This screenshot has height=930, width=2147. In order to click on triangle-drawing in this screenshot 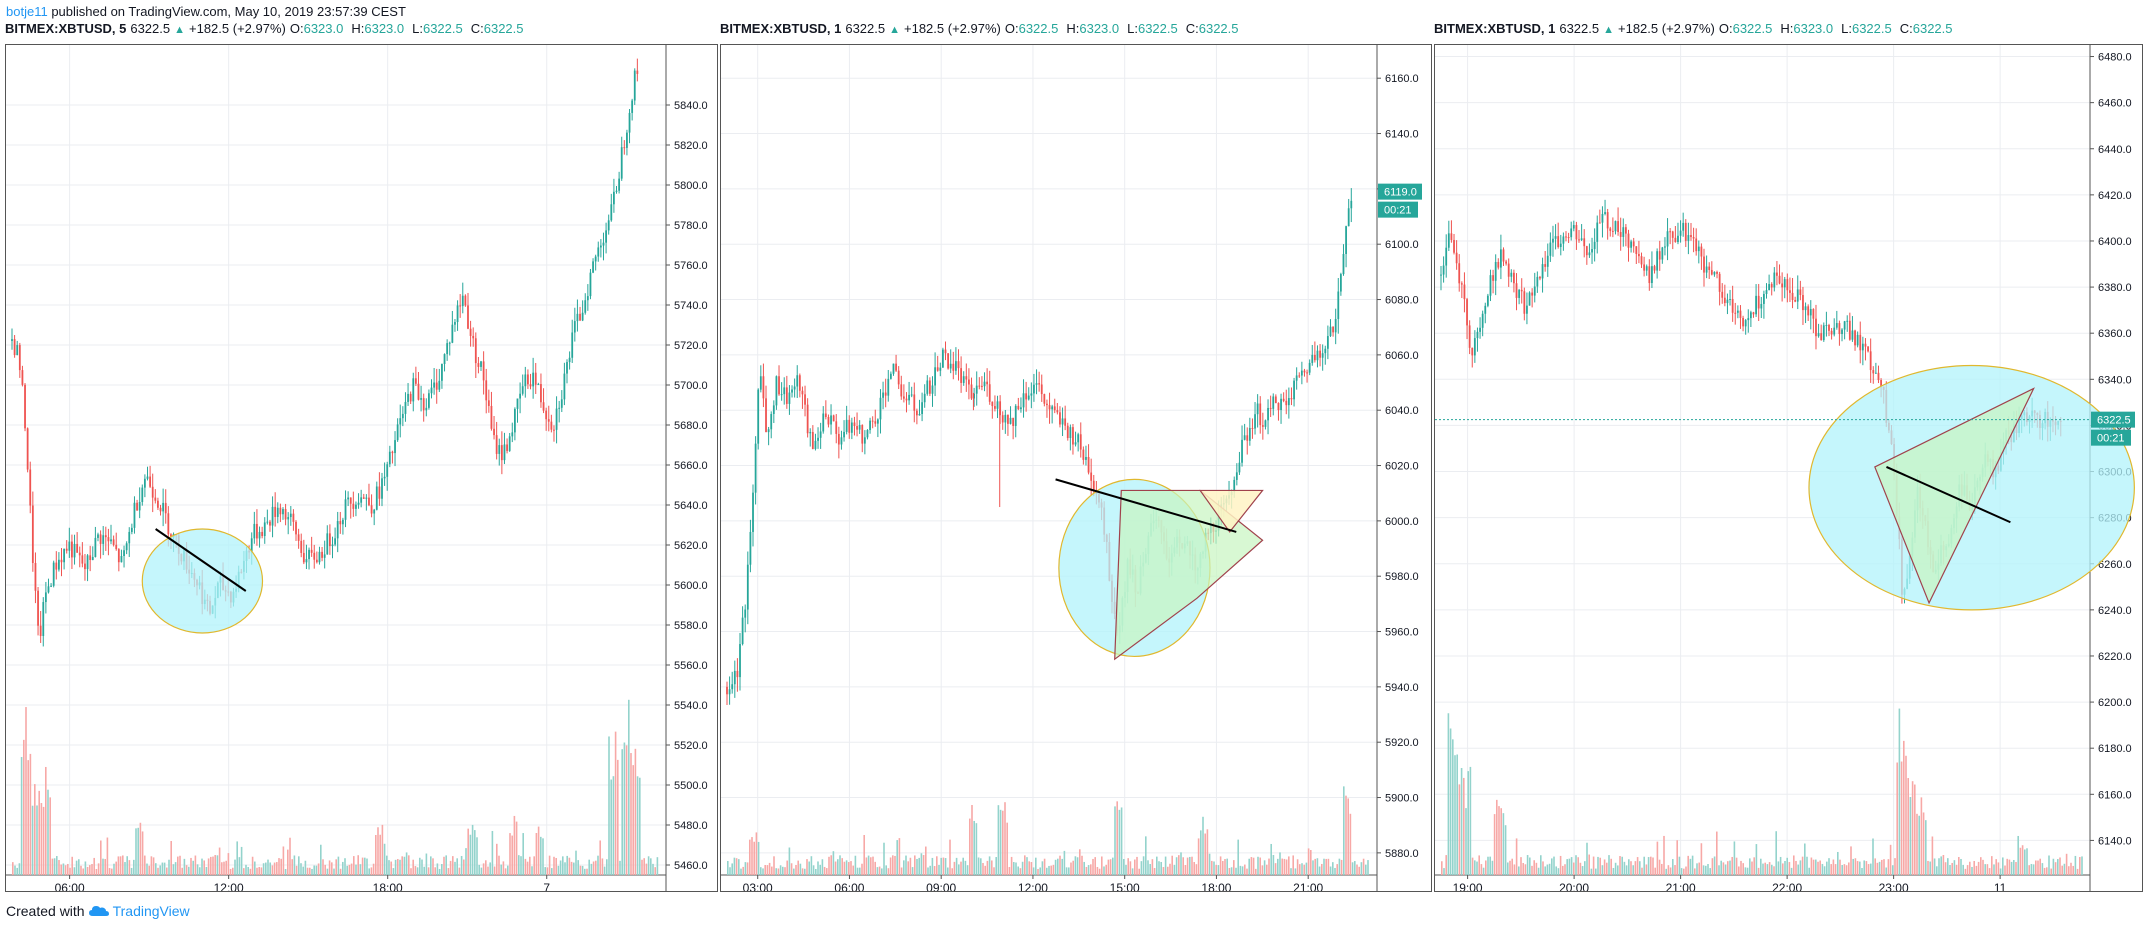, I will do `click(1954, 496)`.